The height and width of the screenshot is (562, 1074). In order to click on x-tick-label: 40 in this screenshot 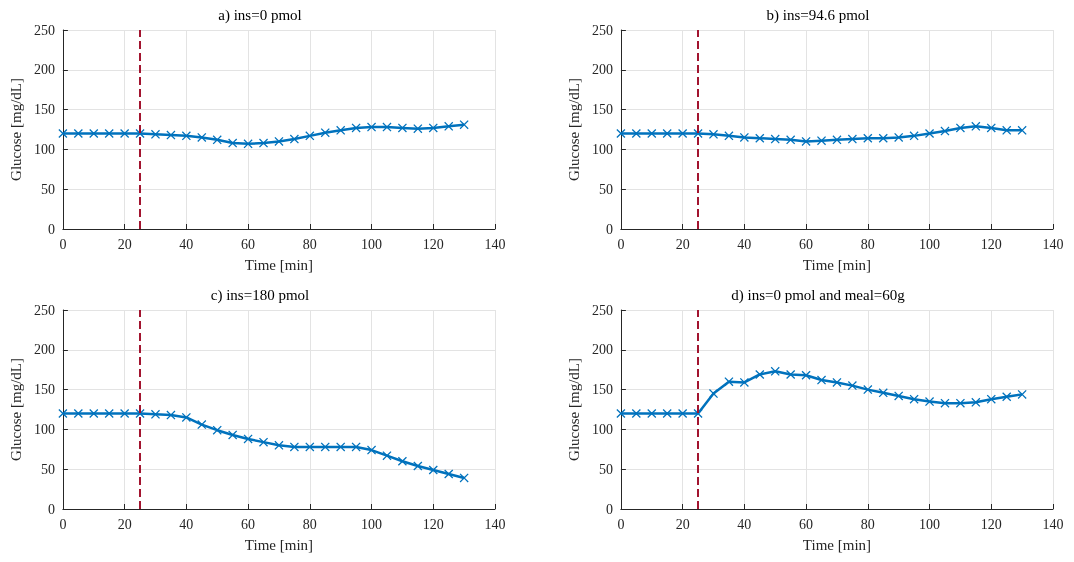, I will do `click(744, 524)`.